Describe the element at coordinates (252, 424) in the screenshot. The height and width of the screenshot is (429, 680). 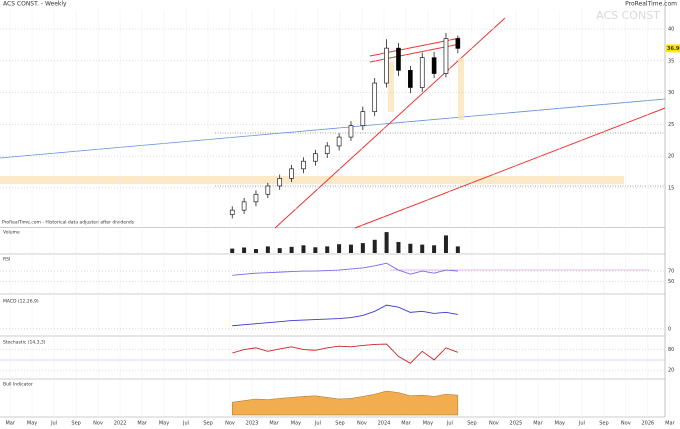
I see `x-tick-label: 2023` at that location.